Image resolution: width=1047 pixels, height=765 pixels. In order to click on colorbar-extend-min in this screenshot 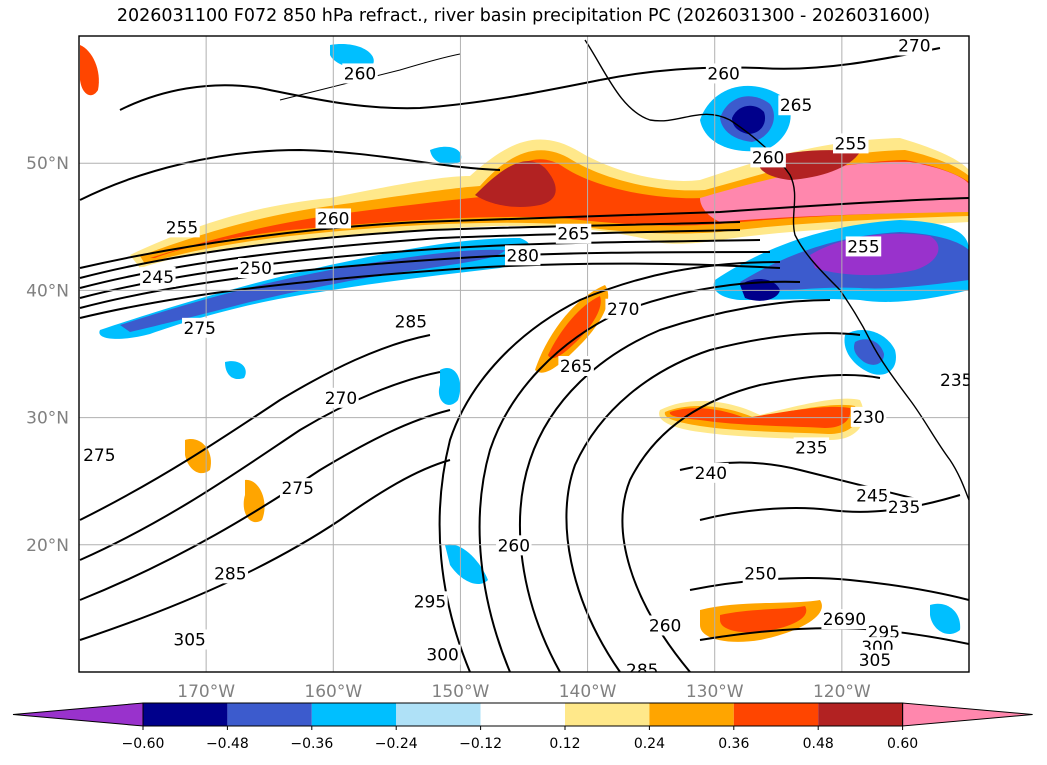, I will do `click(78, 714)`.